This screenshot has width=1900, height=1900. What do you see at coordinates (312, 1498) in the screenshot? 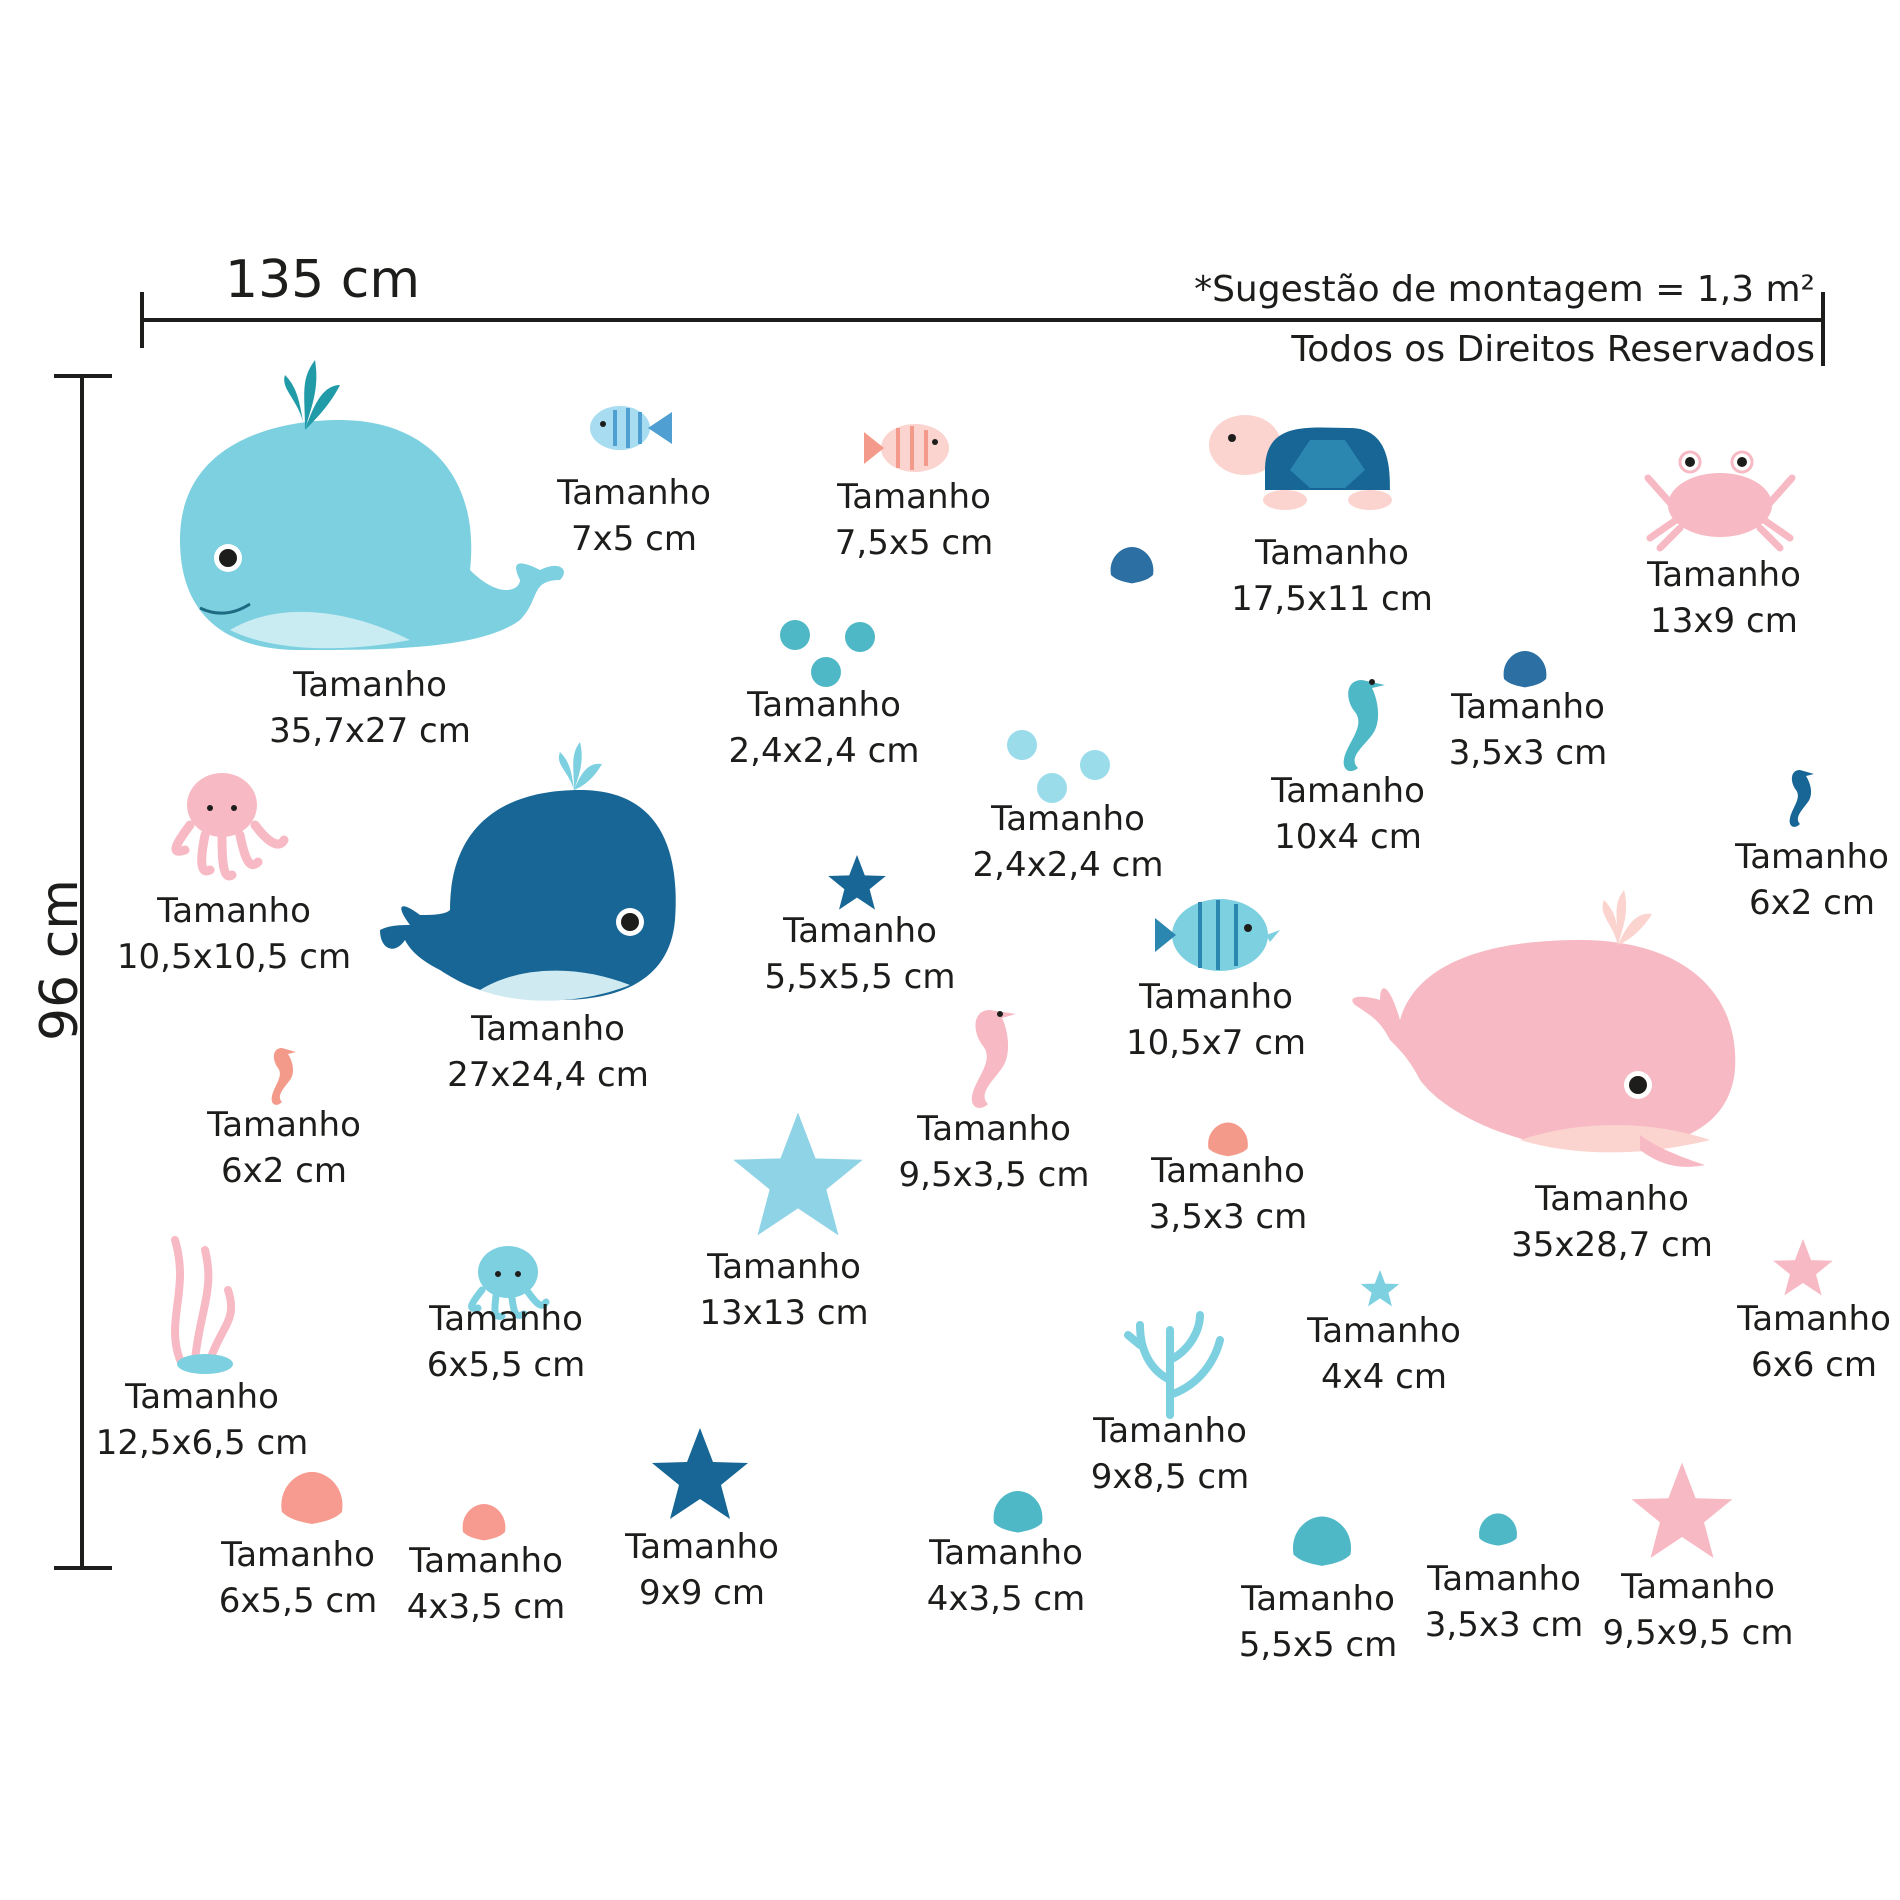
I see `shell-pink-medium-sticker` at bounding box center [312, 1498].